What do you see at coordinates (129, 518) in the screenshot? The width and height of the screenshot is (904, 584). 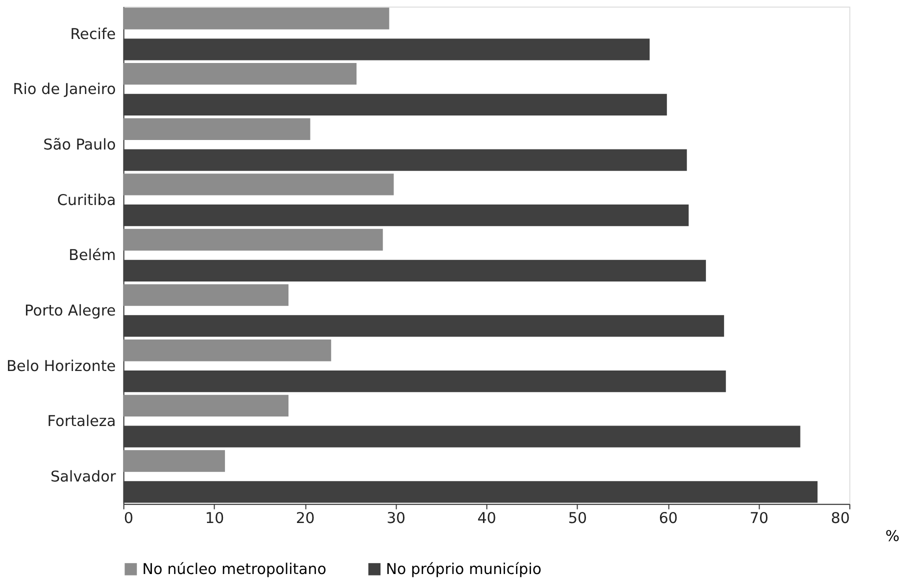 I see `x-tick-label: 0` at bounding box center [129, 518].